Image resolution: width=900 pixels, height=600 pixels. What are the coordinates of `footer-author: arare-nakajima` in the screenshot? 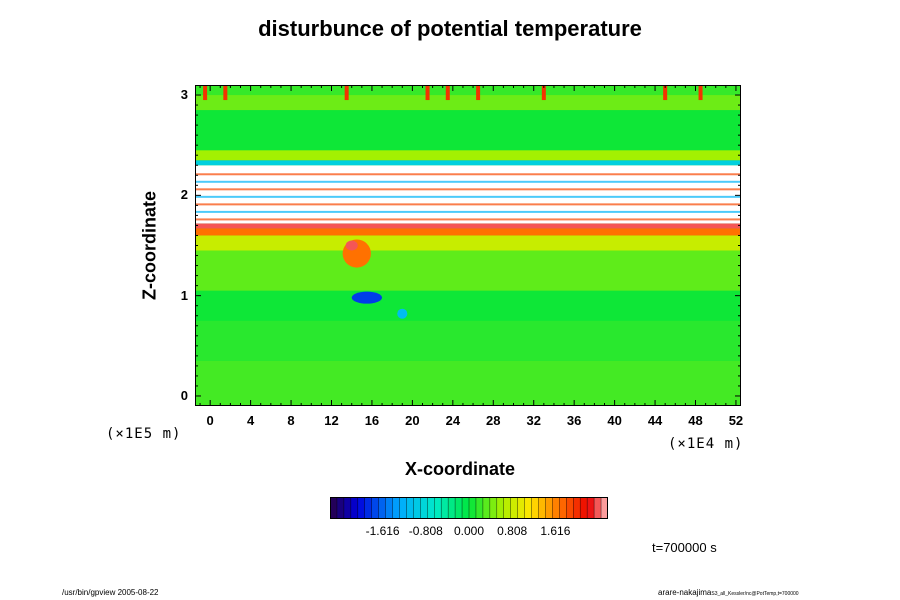 It's located at (685, 592).